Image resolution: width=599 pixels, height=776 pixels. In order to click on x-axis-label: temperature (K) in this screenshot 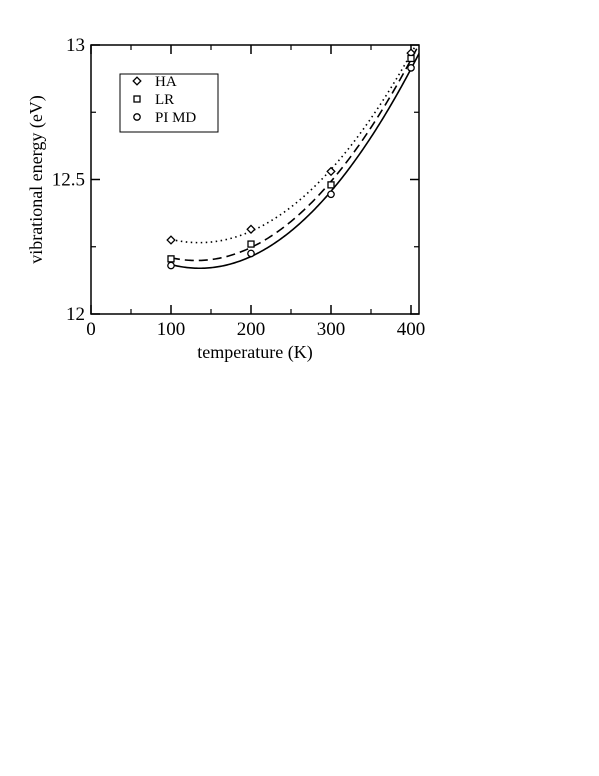, I will do `click(254, 352)`.